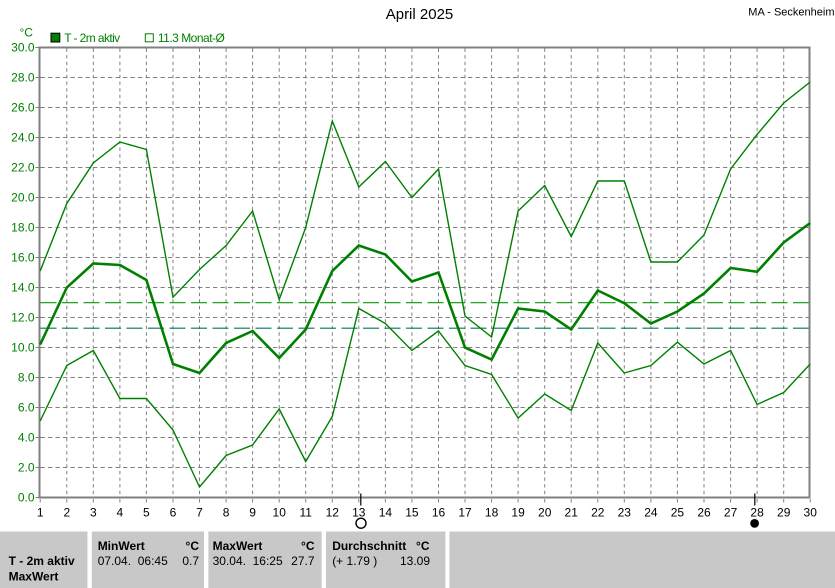 The height and width of the screenshot is (588, 835). Describe the element at coordinates (731, 513) in the screenshot. I see `svg-text: 27` at that location.